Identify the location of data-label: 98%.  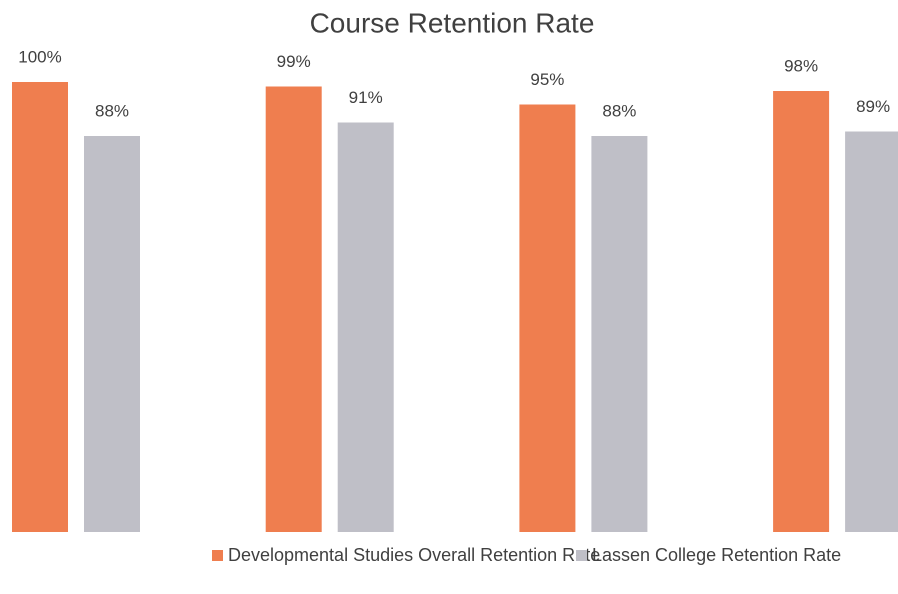
(801, 65).